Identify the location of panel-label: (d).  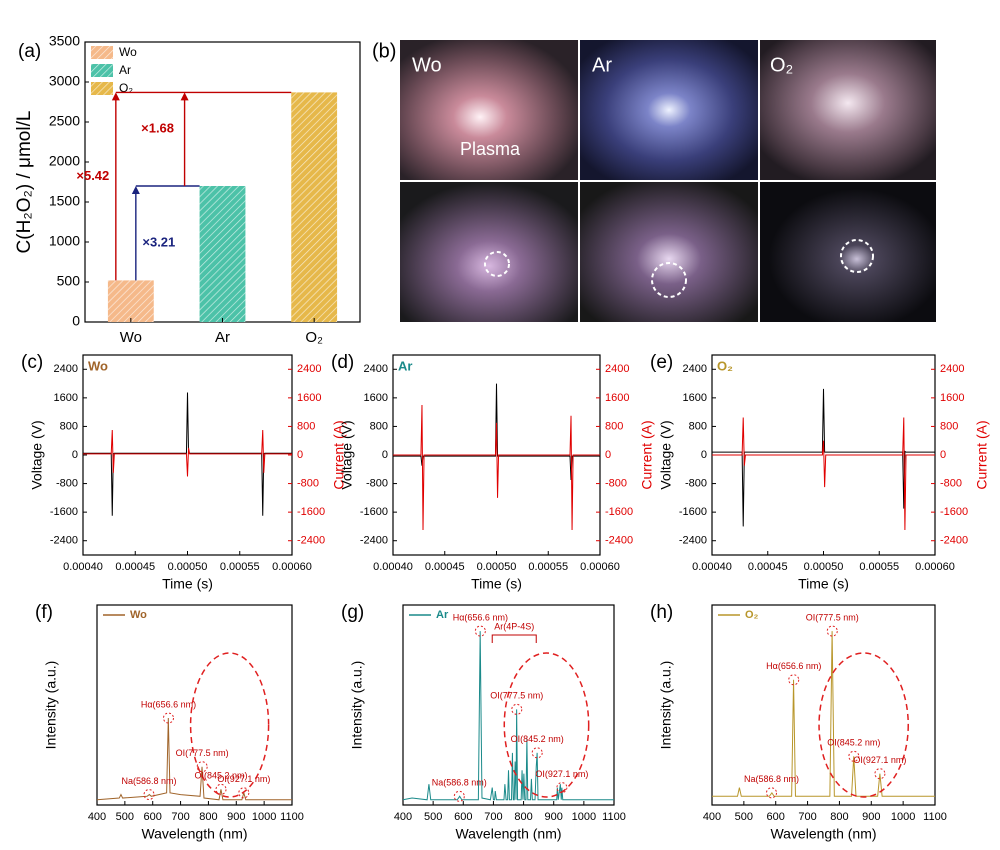
(342, 362).